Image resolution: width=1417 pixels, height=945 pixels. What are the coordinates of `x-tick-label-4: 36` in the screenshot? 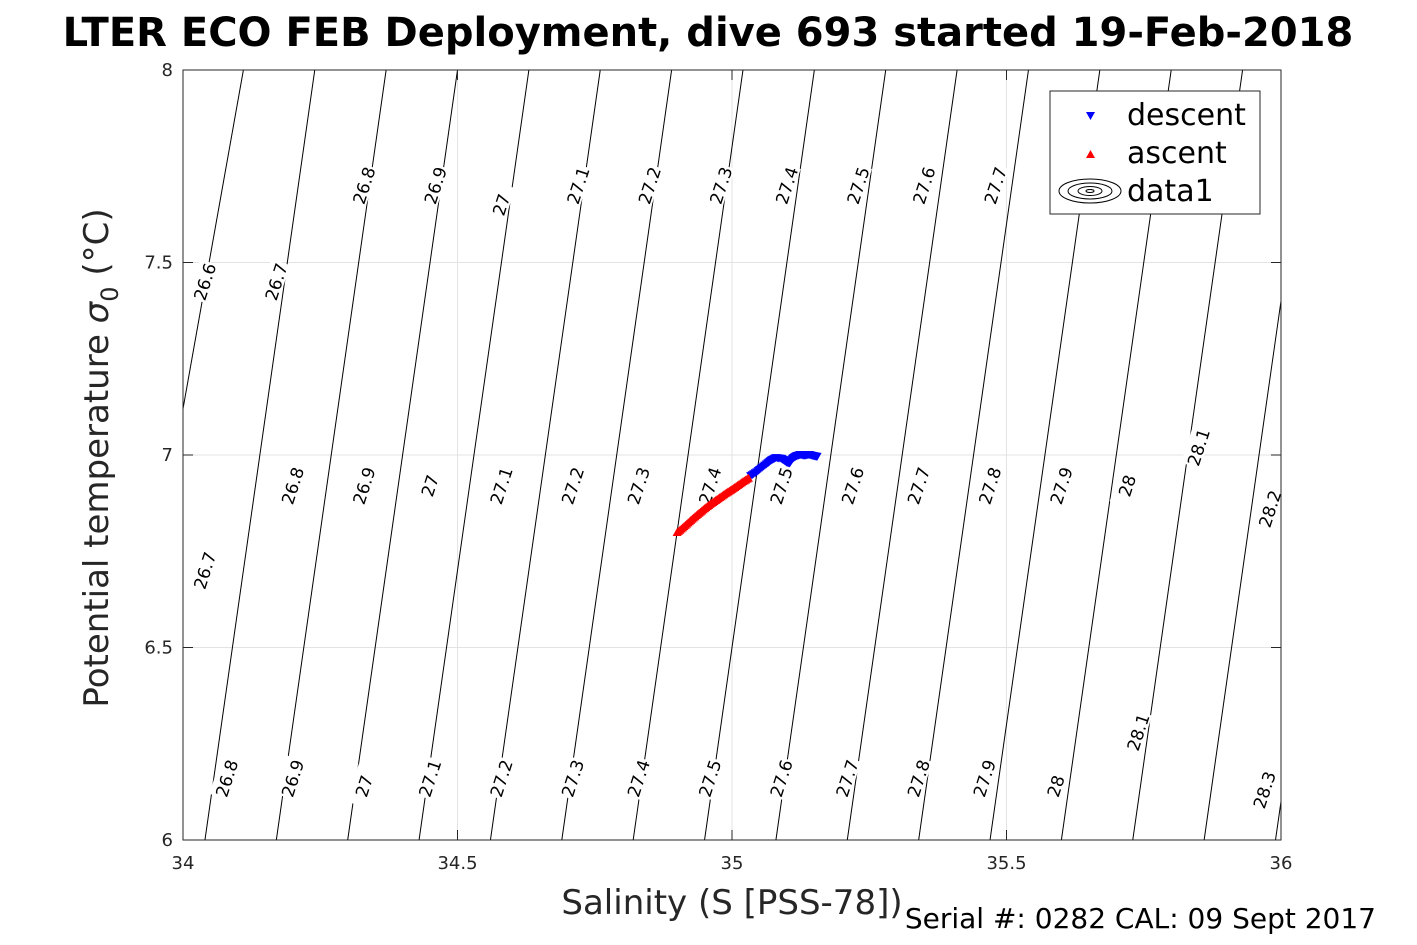 It's located at (1281, 863).